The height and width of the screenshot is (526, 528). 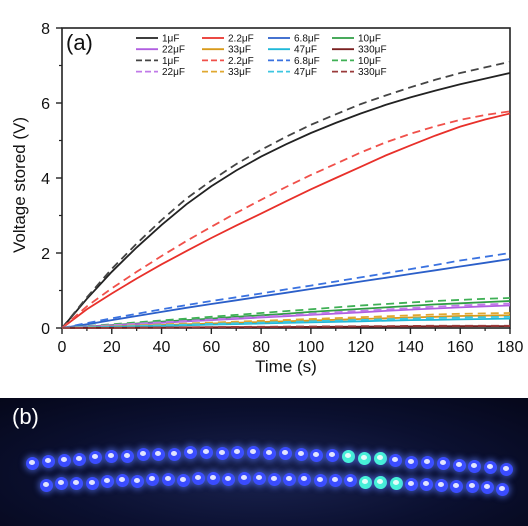 I want to click on series-line-47Fuf-dashed, so click(x=286, y=322).